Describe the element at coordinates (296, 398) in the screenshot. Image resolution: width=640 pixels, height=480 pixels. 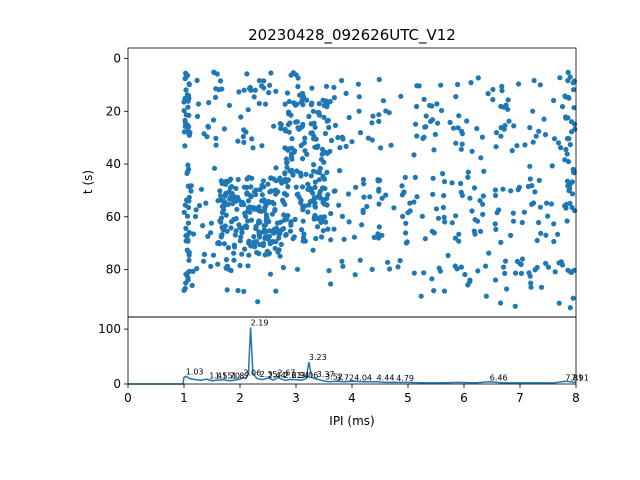
I see `x-tick-label-3: 3` at that location.